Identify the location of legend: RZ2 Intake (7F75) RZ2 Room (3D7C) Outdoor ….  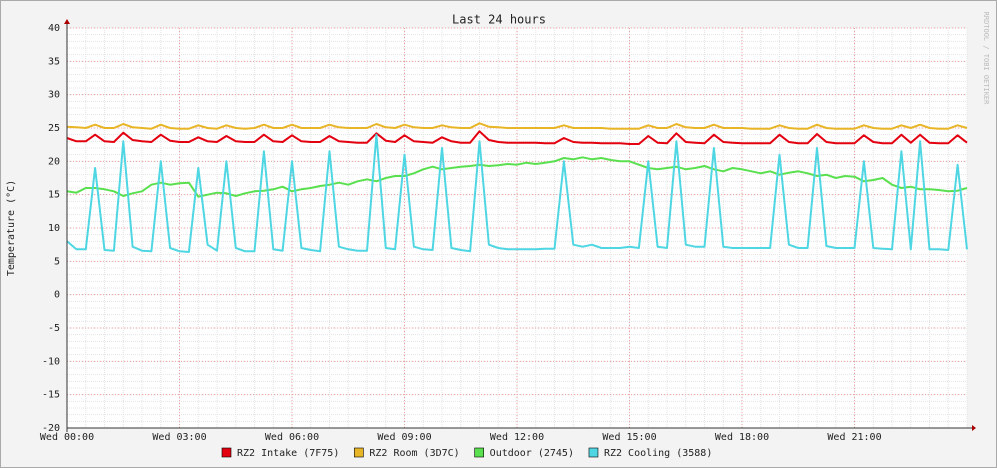
(466, 453).